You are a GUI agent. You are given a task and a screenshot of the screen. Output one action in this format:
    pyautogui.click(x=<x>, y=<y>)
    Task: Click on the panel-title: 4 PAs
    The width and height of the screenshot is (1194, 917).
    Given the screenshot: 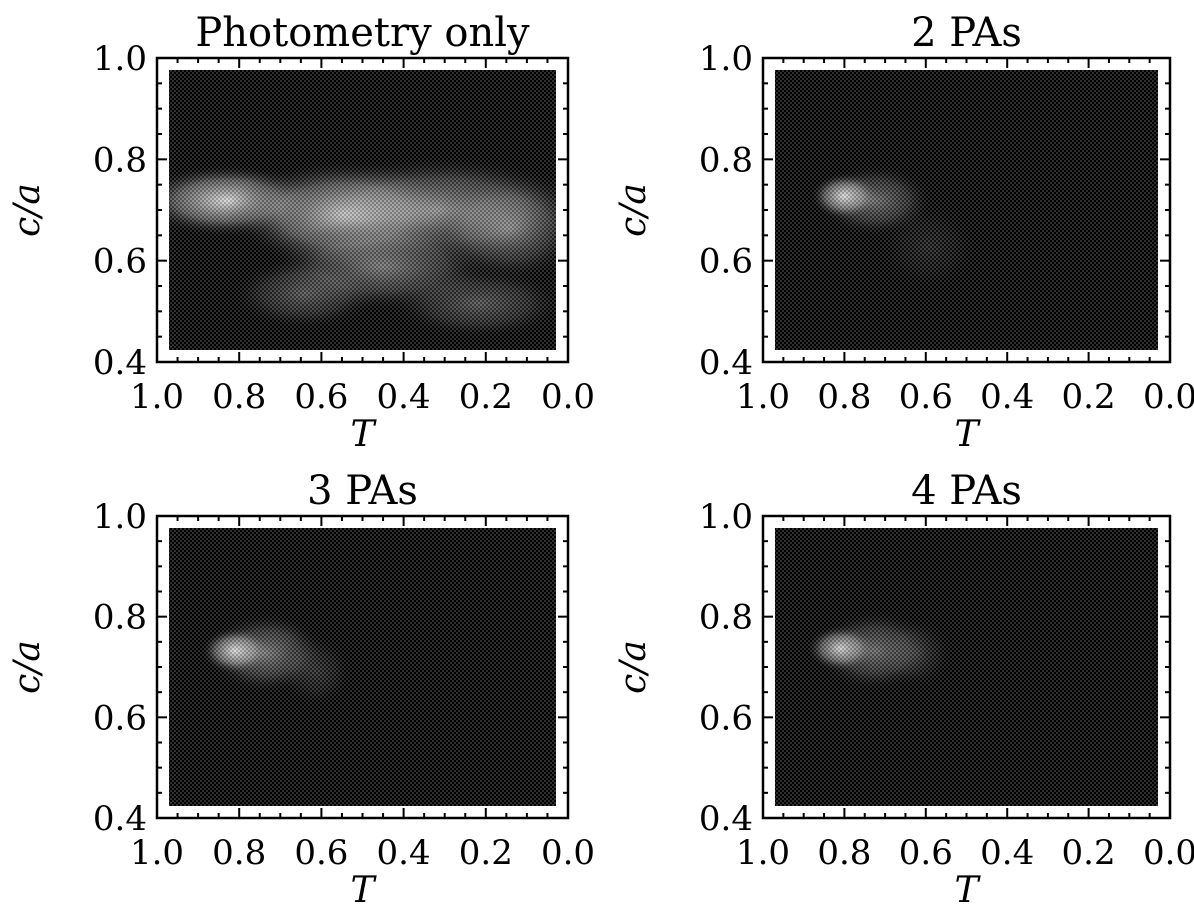 What is the action you would take?
    pyautogui.click(x=966, y=491)
    